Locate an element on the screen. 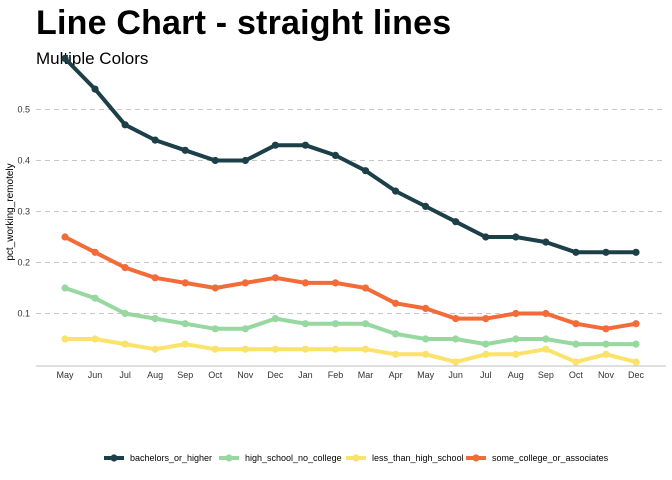  x-tick-label: Jul is located at coordinates (486, 375).